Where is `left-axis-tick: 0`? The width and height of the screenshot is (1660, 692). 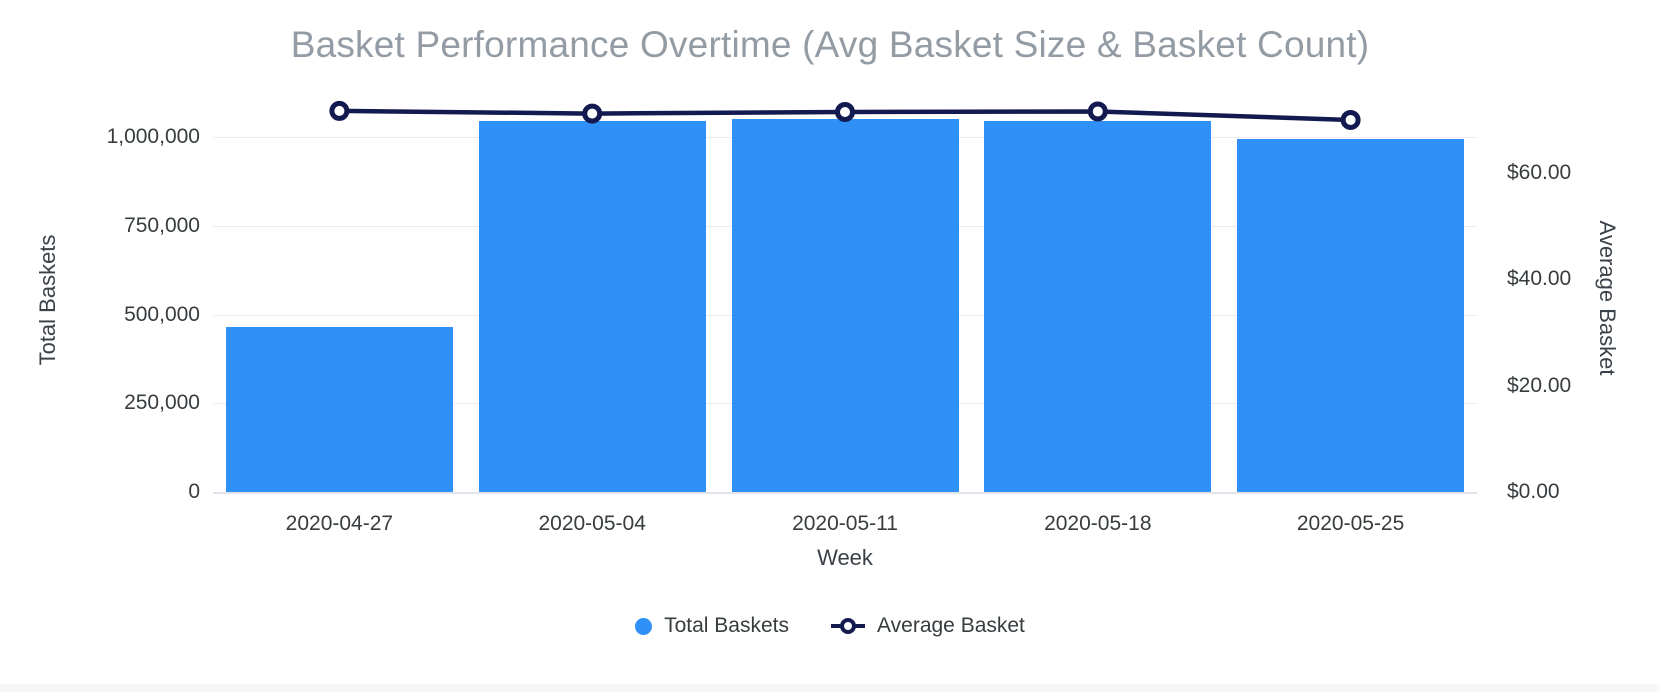
left-axis-tick: 0 is located at coordinates (194, 491).